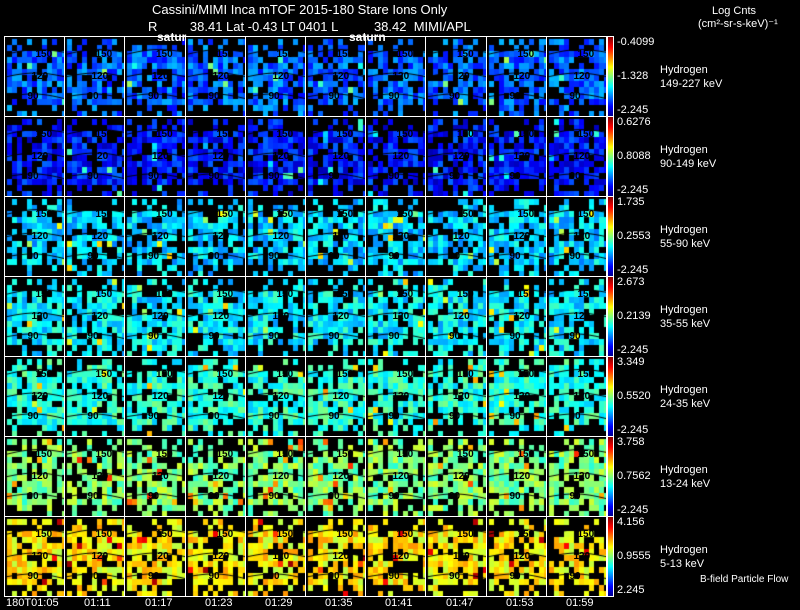 The width and height of the screenshot is (800, 610). What do you see at coordinates (691, 77) in the screenshot?
I see `energy-channel-label: Hydrogen 149-227 keV` at bounding box center [691, 77].